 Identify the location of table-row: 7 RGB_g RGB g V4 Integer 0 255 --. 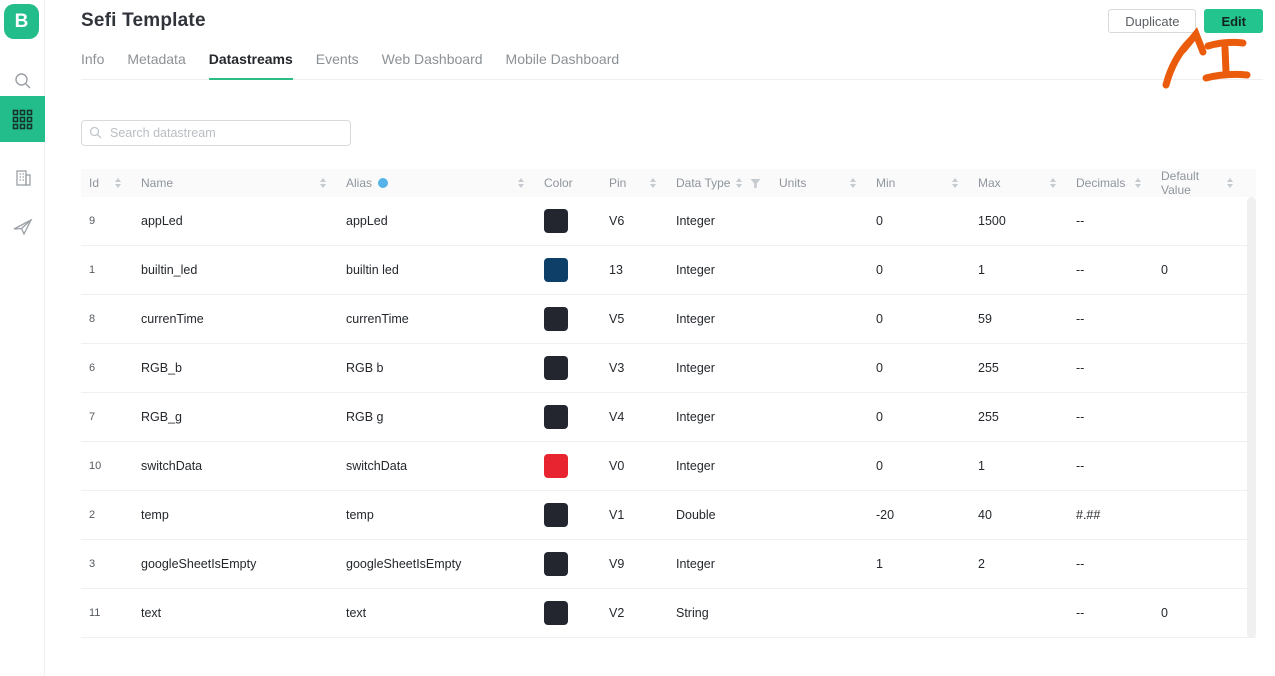
(668, 417).